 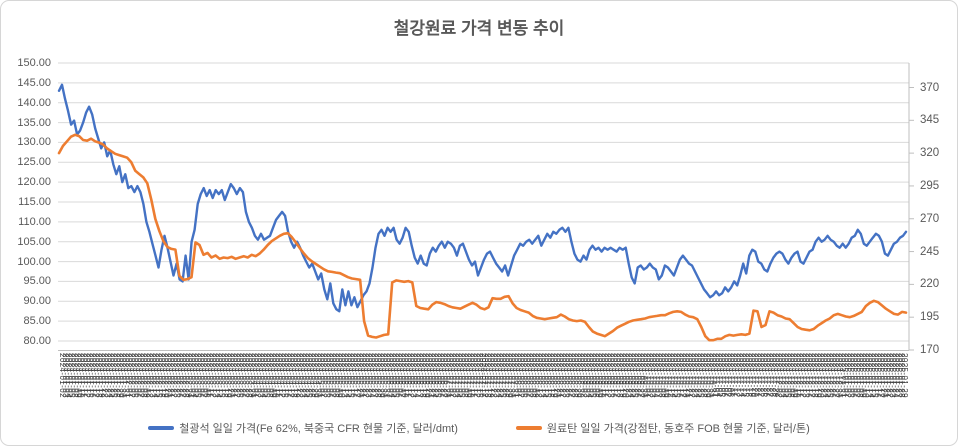 What do you see at coordinates (34, 102) in the screenshot?
I see `y-left-tick-label: 140.00` at bounding box center [34, 102].